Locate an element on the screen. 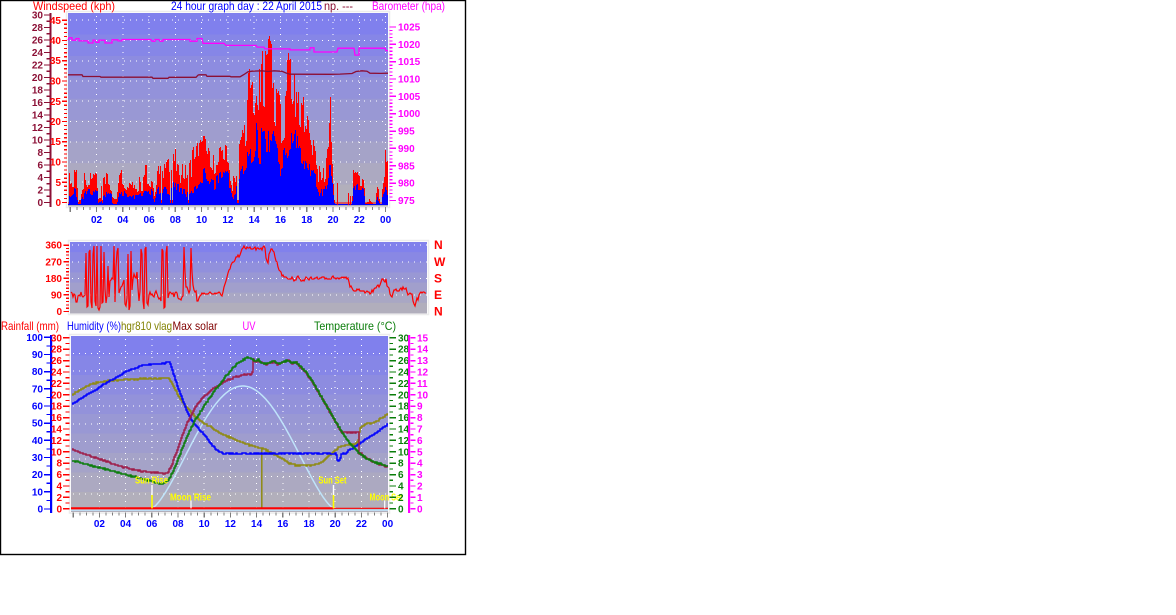  svg-text: 9 is located at coordinates (420, 407).